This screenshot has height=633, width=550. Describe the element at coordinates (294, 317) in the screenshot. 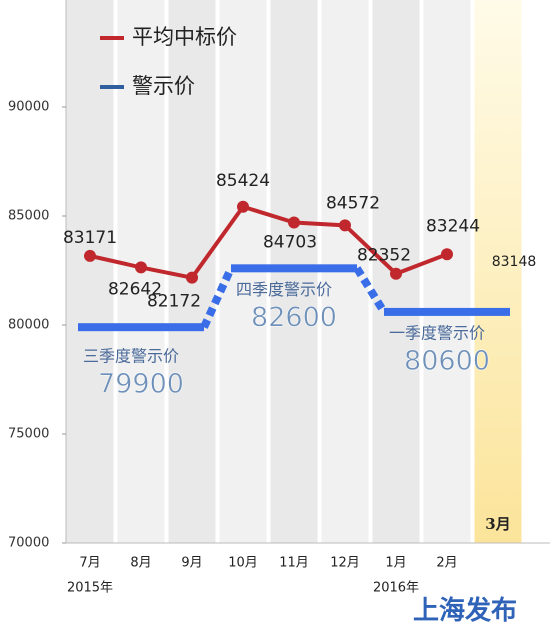

I see `warning-value: 82600` at that location.